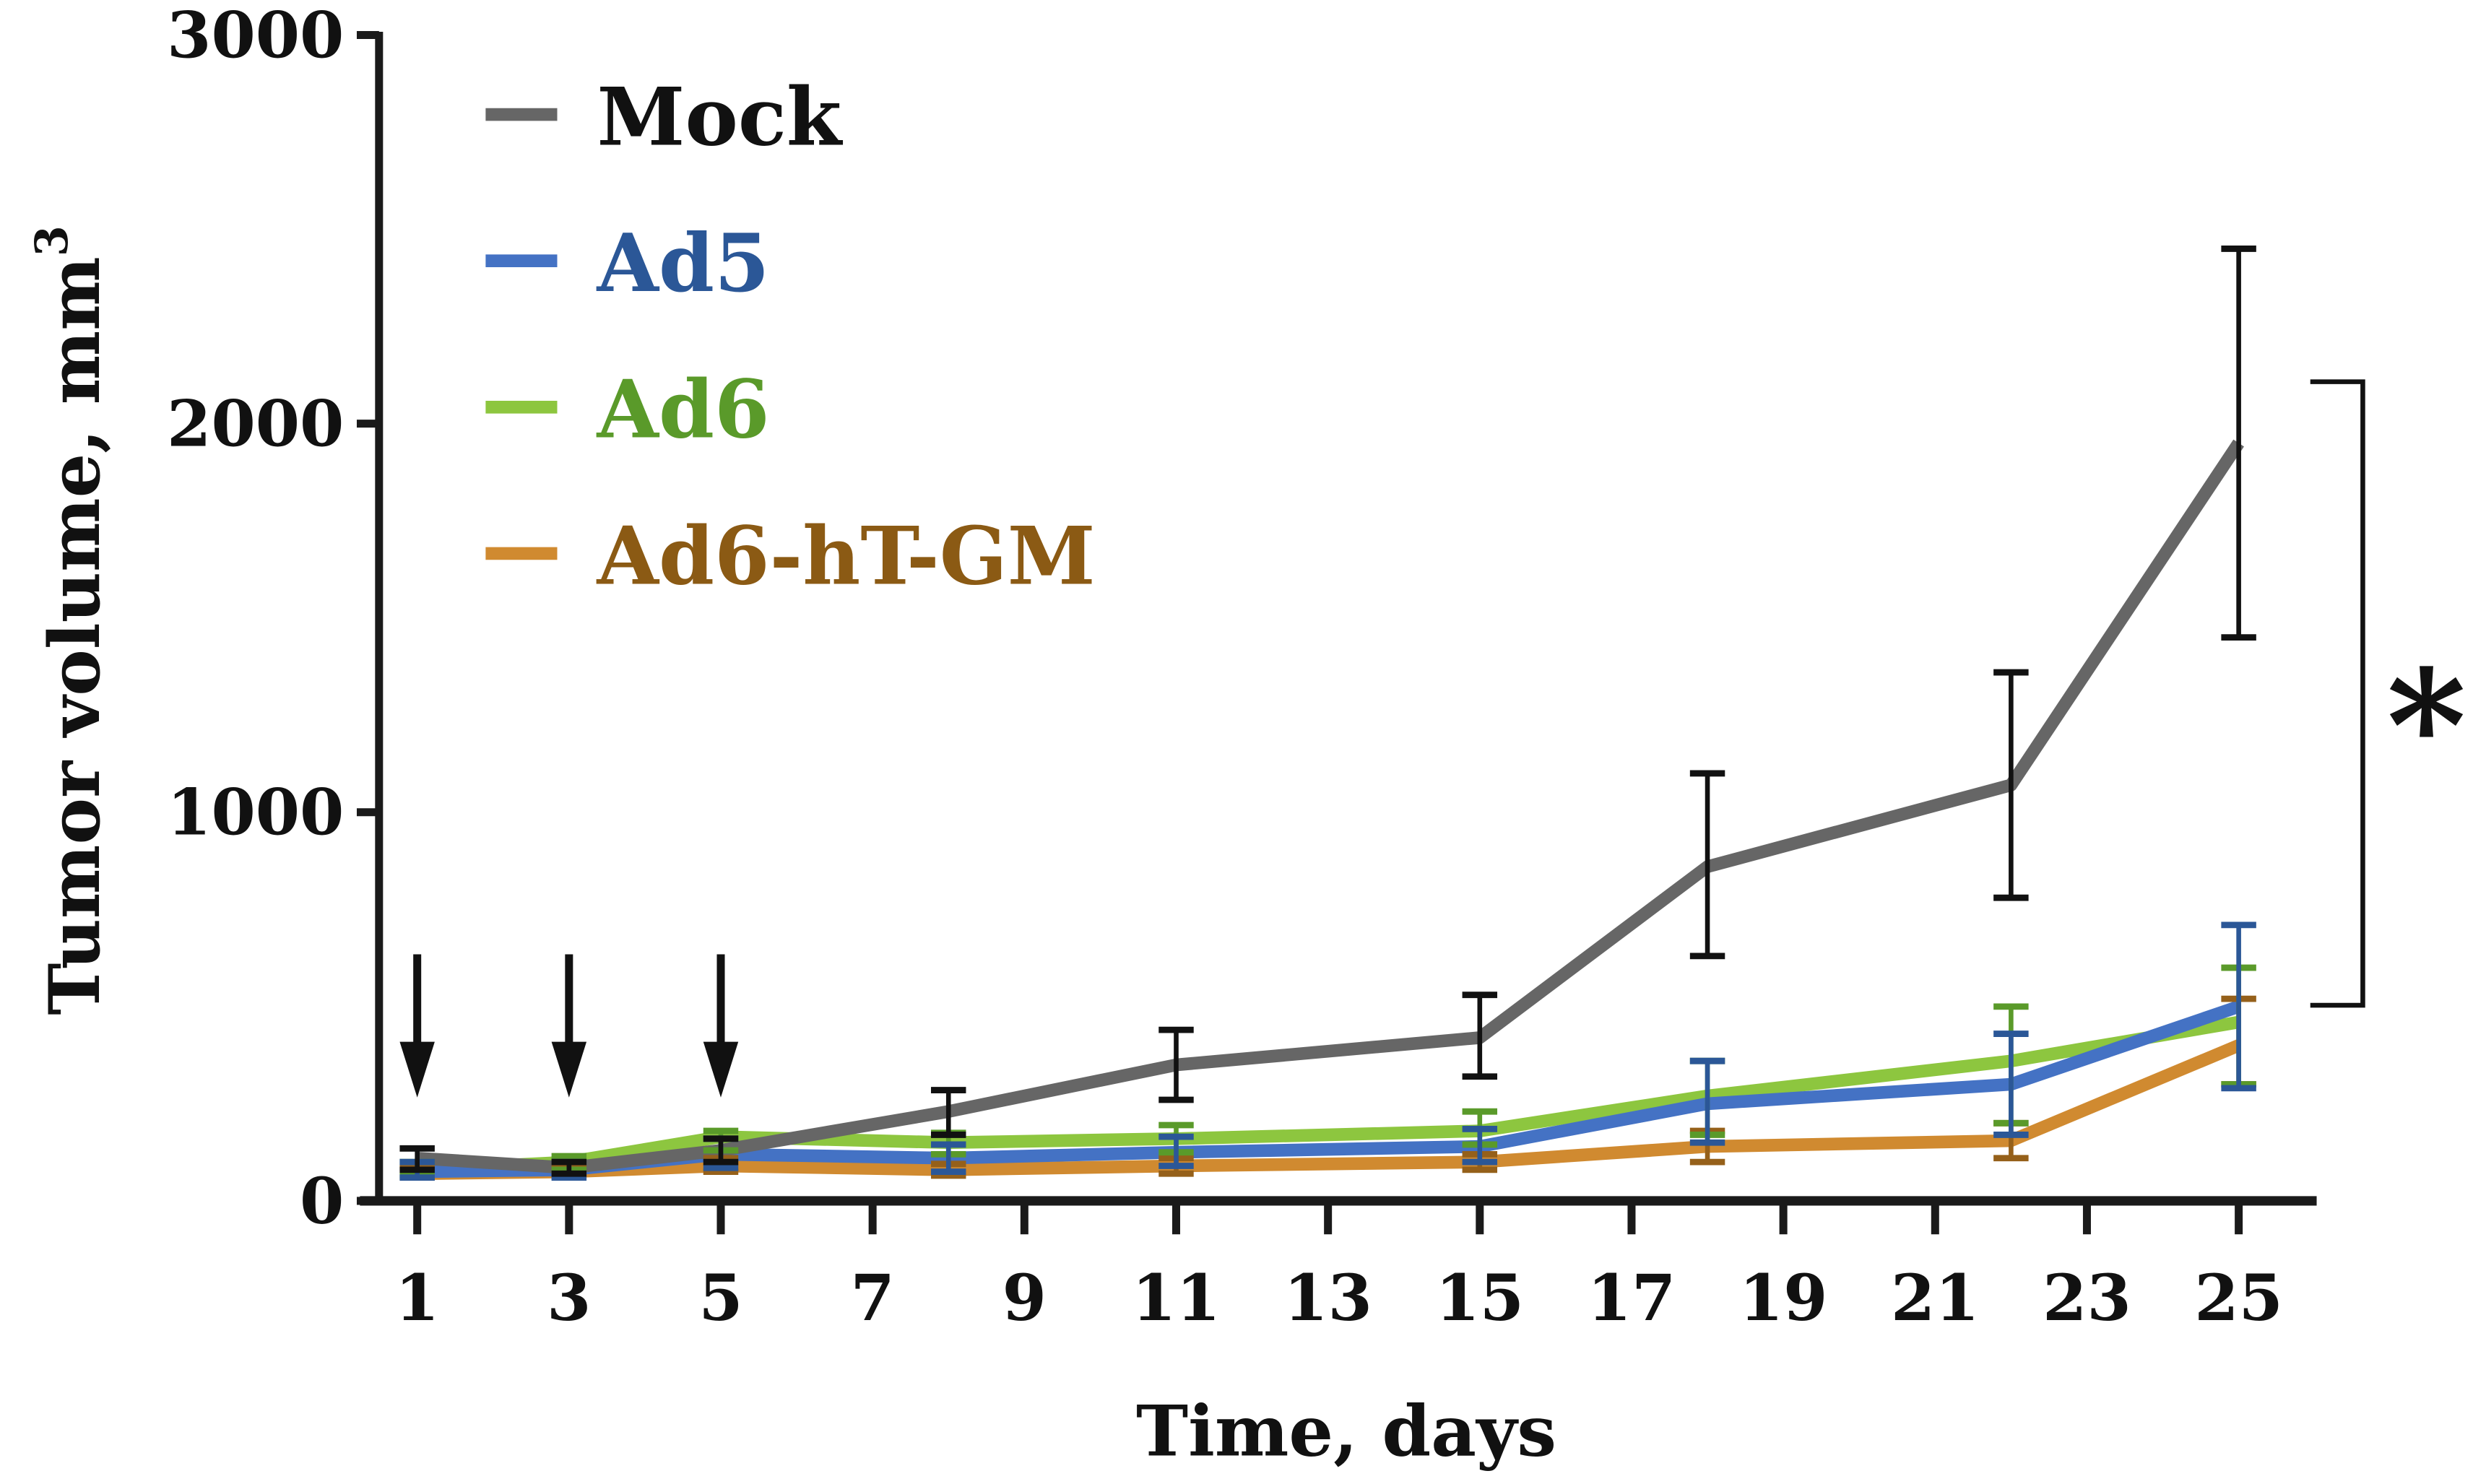  What do you see at coordinates (417, 1297) in the screenshot?
I see `x-tick-label: 1` at bounding box center [417, 1297].